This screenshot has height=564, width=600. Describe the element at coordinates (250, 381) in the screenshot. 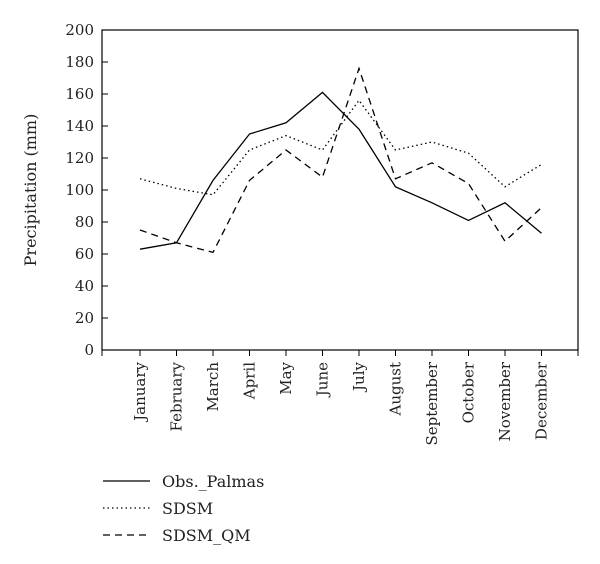

I see `x-tick-label: April` at that location.